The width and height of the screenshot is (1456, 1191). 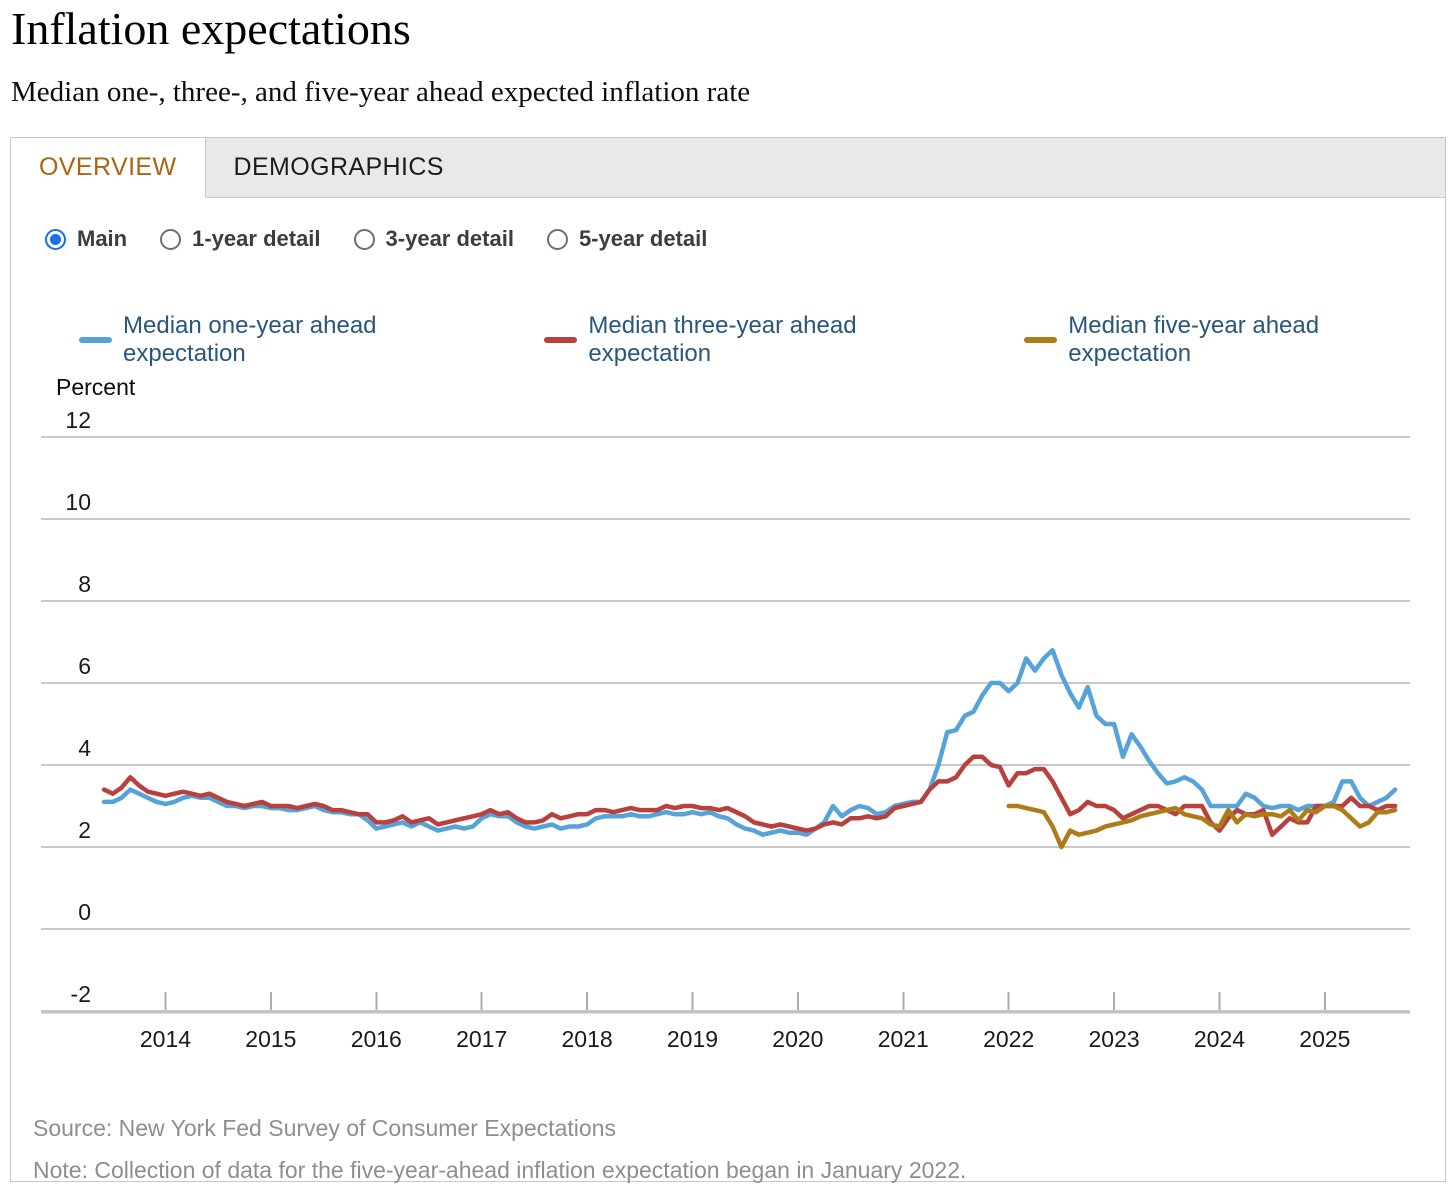 I want to click on radio-option-1-year-detail: 1-year detail, so click(x=240, y=239).